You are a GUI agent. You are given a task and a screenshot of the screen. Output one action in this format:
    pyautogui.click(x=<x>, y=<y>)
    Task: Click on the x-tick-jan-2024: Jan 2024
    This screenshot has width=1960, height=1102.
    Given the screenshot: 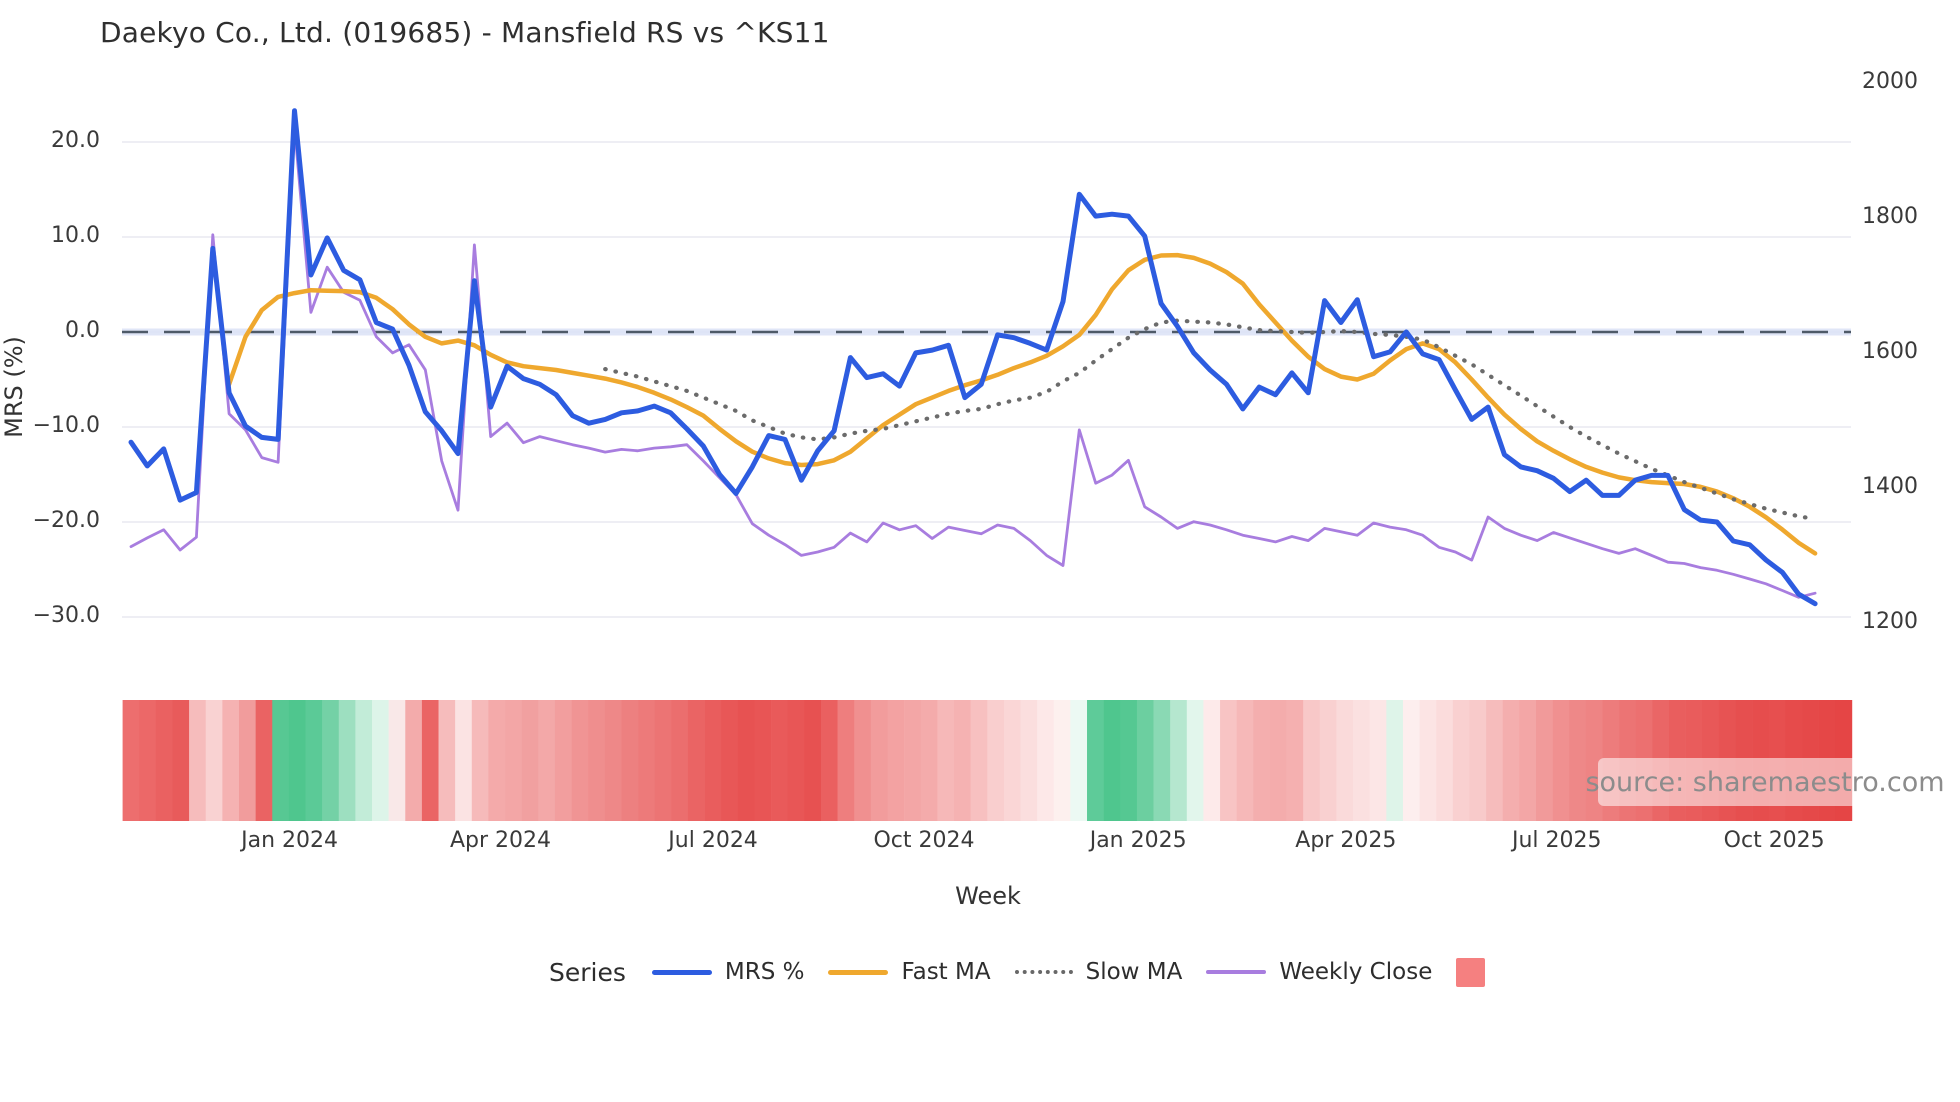 What is the action you would take?
    pyautogui.click(x=290, y=840)
    